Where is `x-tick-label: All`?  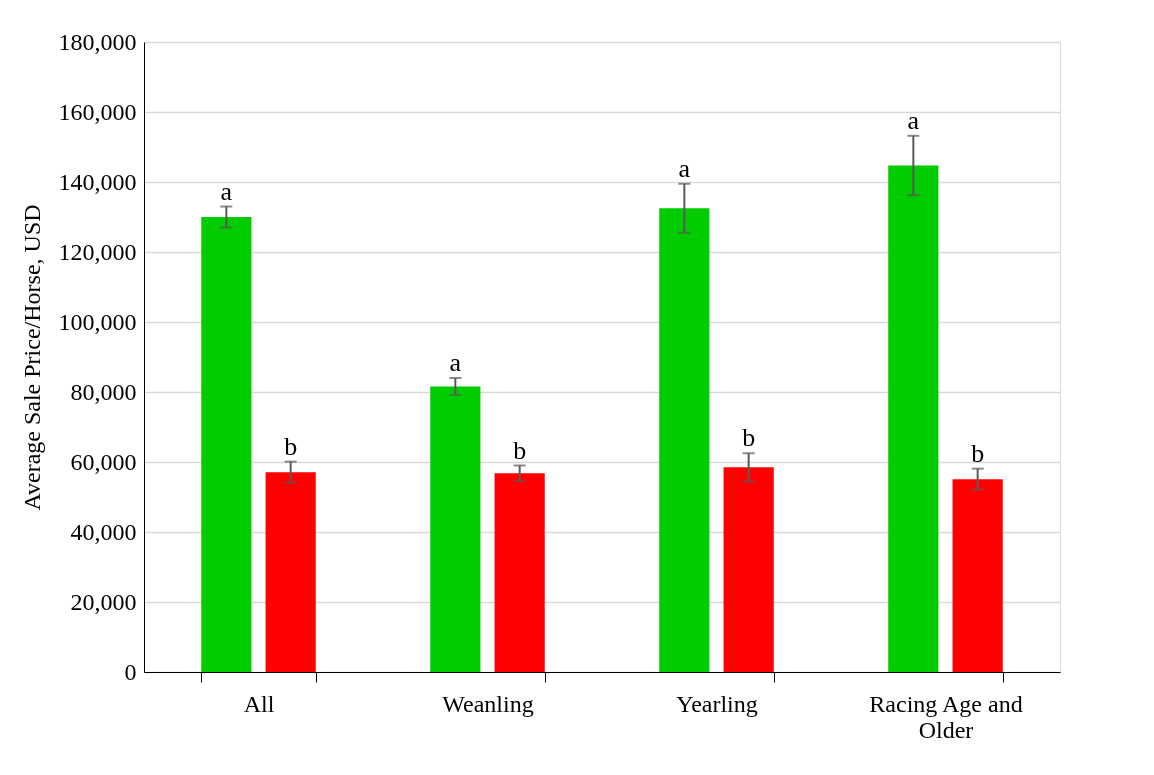
x-tick-label: All is located at coordinates (259, 703).